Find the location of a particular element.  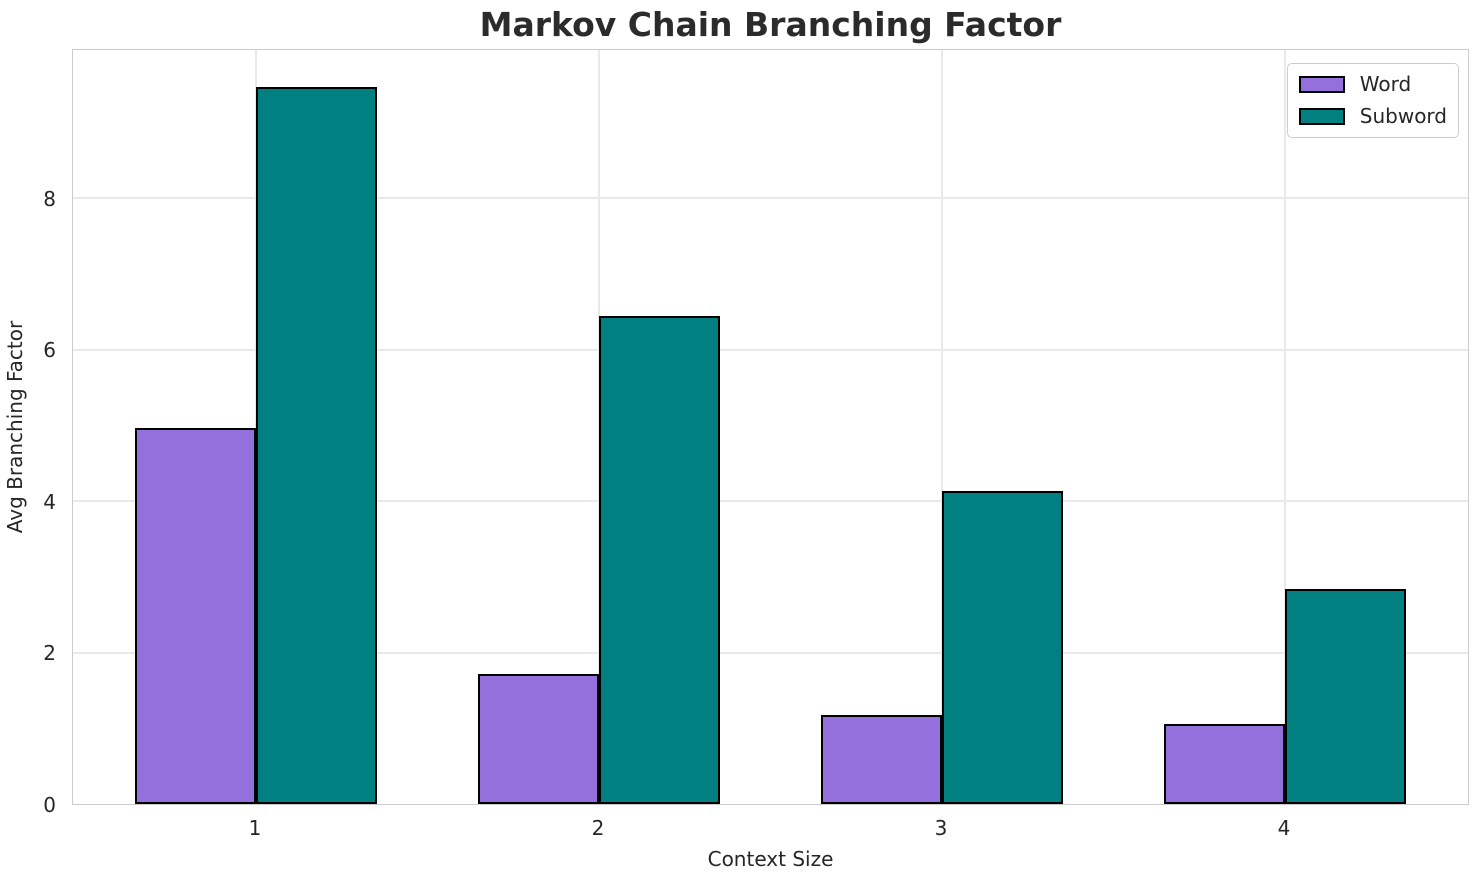

legend-item: Subword is located at coordinates (1372, 116).